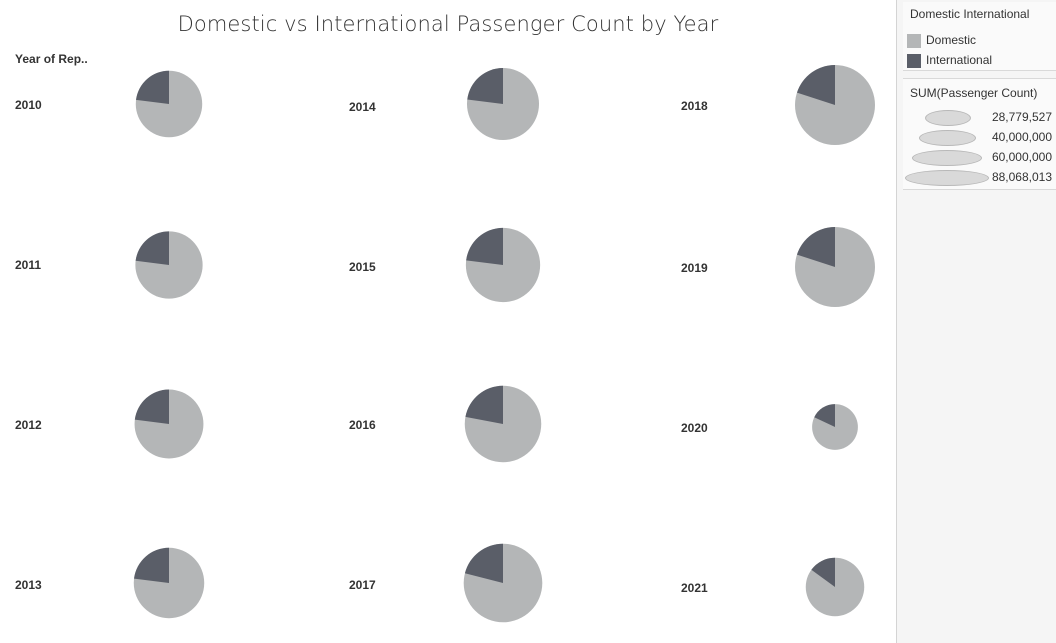 Image resolution: width=1056 pixels, height=643 pixels. Describe the element at coordinates (896, 321) in the screenshot. I see `panel-divider` at that location.